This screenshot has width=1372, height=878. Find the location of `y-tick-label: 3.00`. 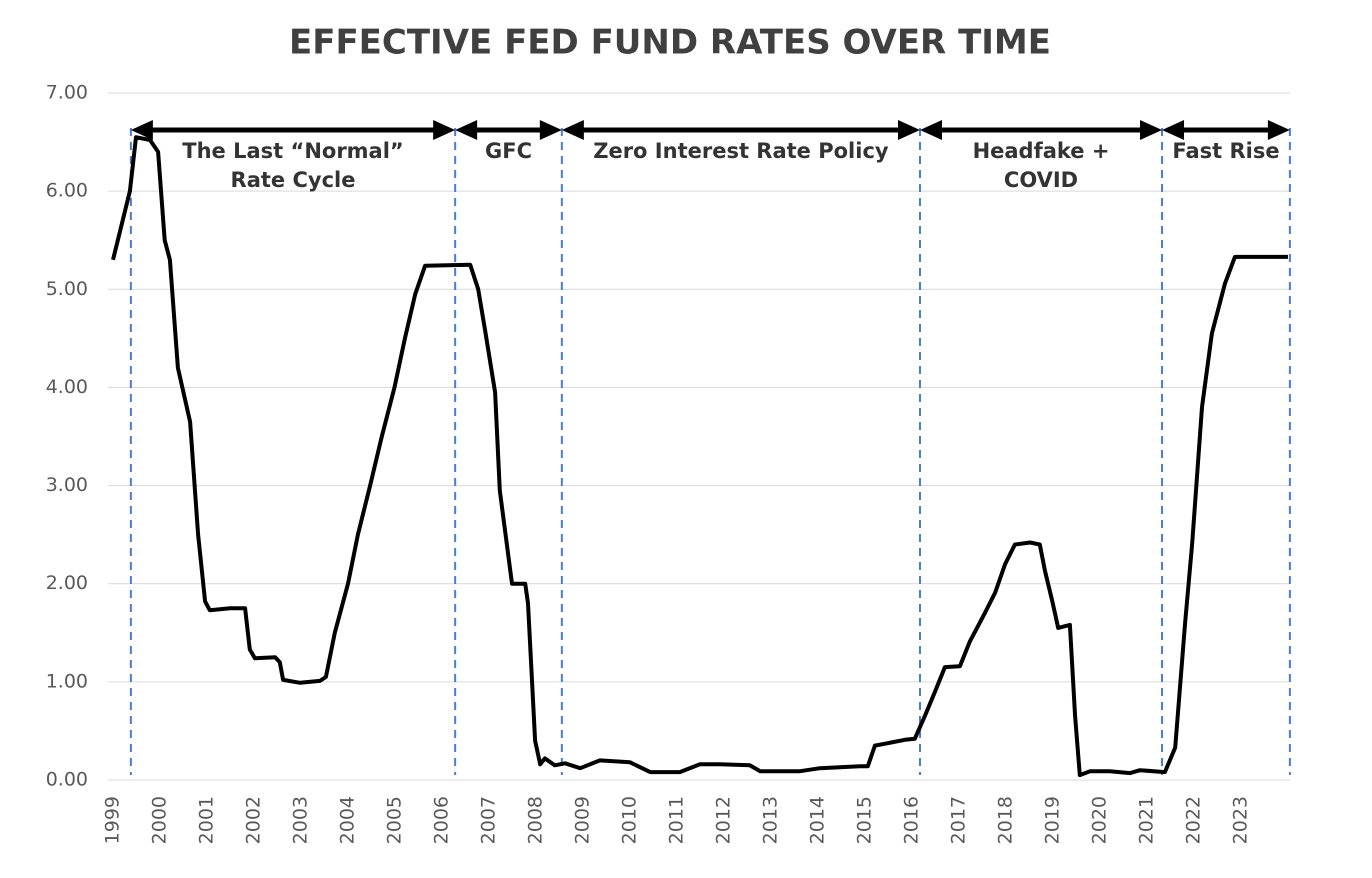

y-tick-label: 3.00 is located at coordinates (67, 485).